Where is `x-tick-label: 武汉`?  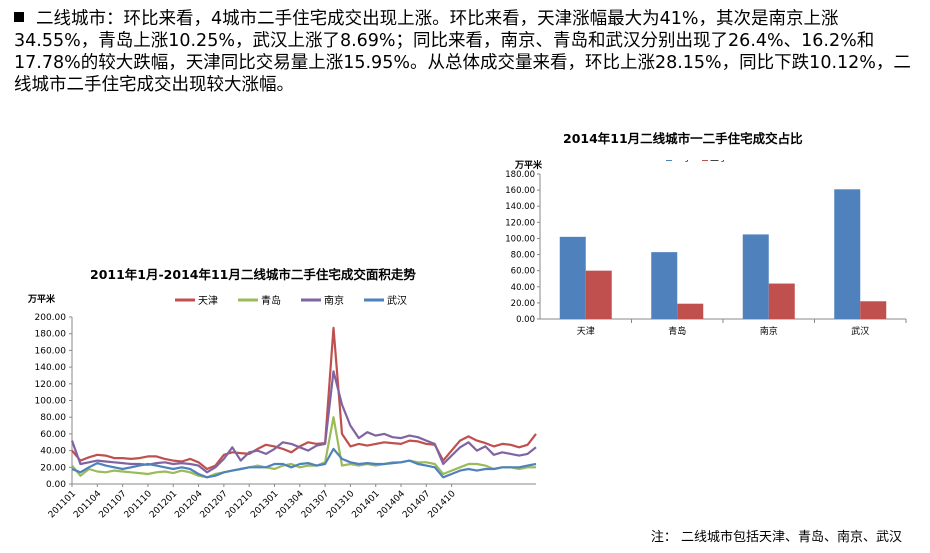
x-tick-label: 武汉 is located at coordinates (860, 331).